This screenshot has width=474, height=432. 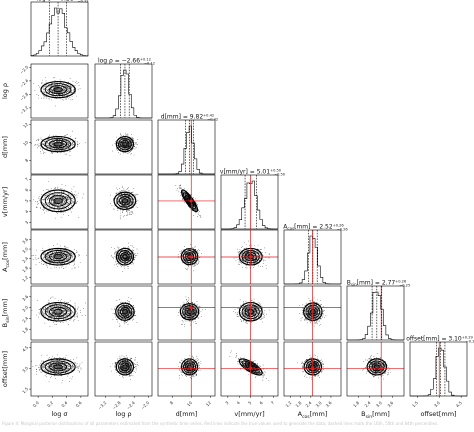 What do you see at coordinates (25, 390) in the screenshot?
I see `y-tick-label: 1.5` at bounding box center [25, 390].